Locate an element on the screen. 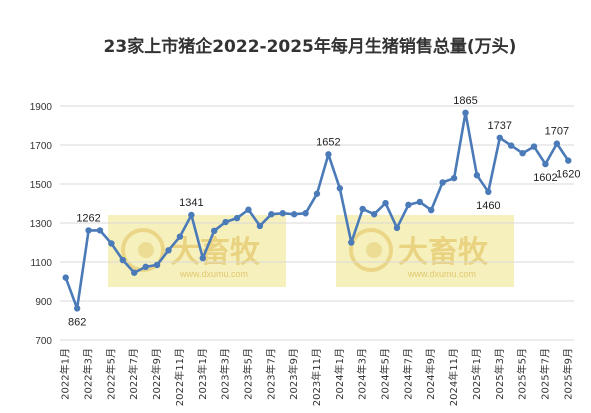 The height and width of the screenshot is (413, 591). y-tick-label: 900 is located at coordinates (43, 302).